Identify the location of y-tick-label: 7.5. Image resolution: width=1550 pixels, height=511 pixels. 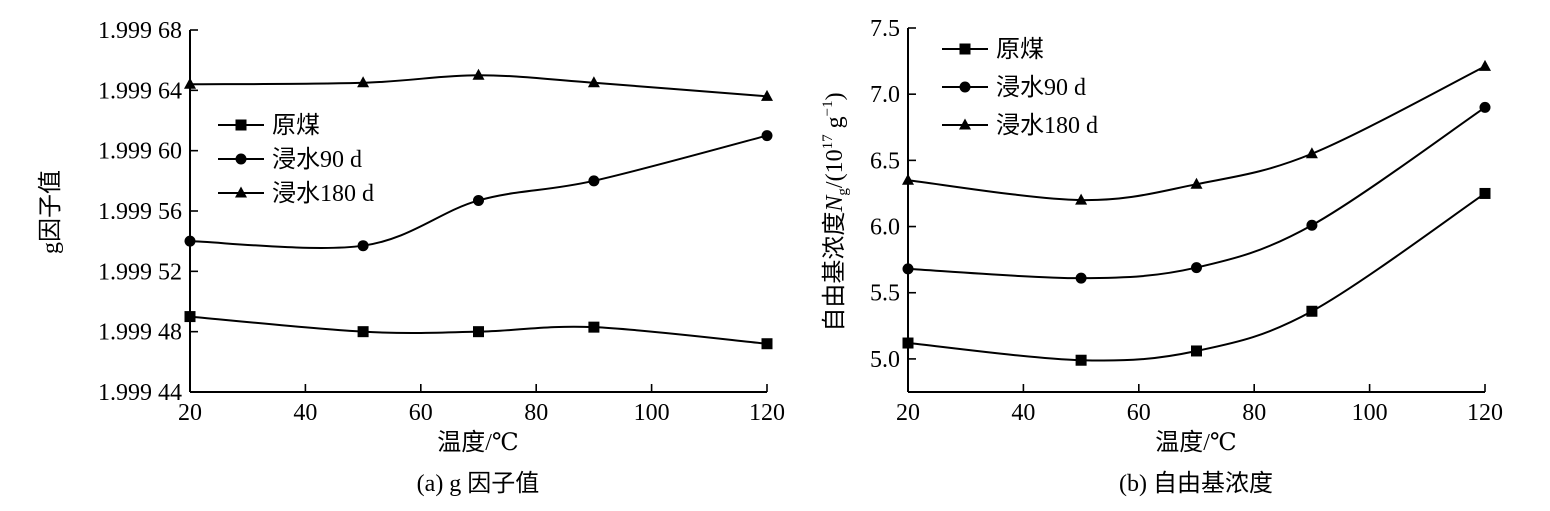
(885, 29).